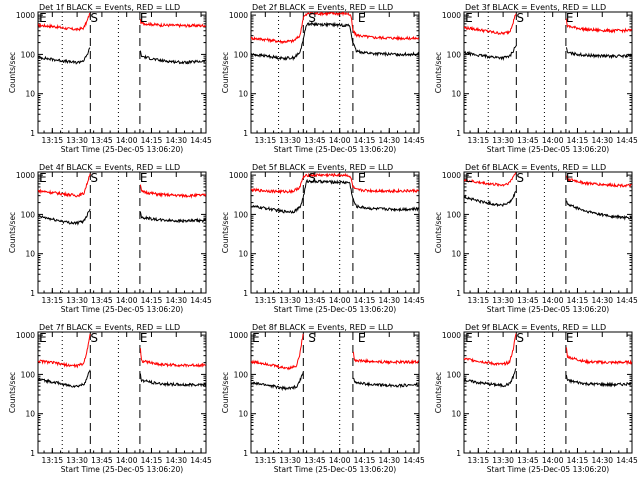  Describe the element at coordinates (322, 327) in the screenshot. I see `panel-title: Det 8f BLACK = Events, RED = LLD` at that location.